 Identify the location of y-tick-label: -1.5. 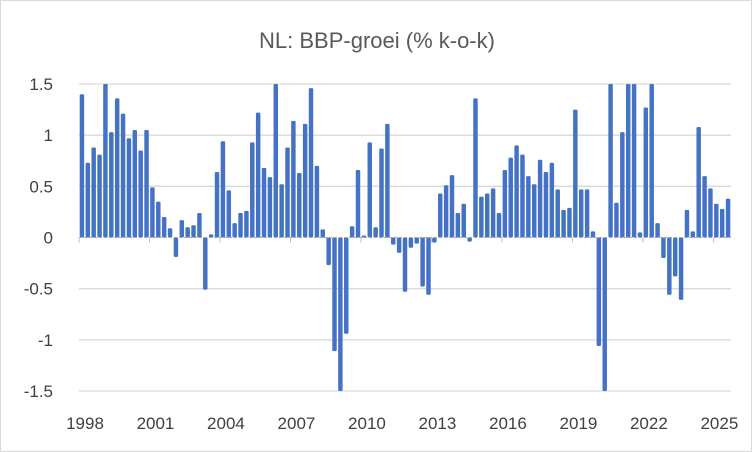
(38, 391).